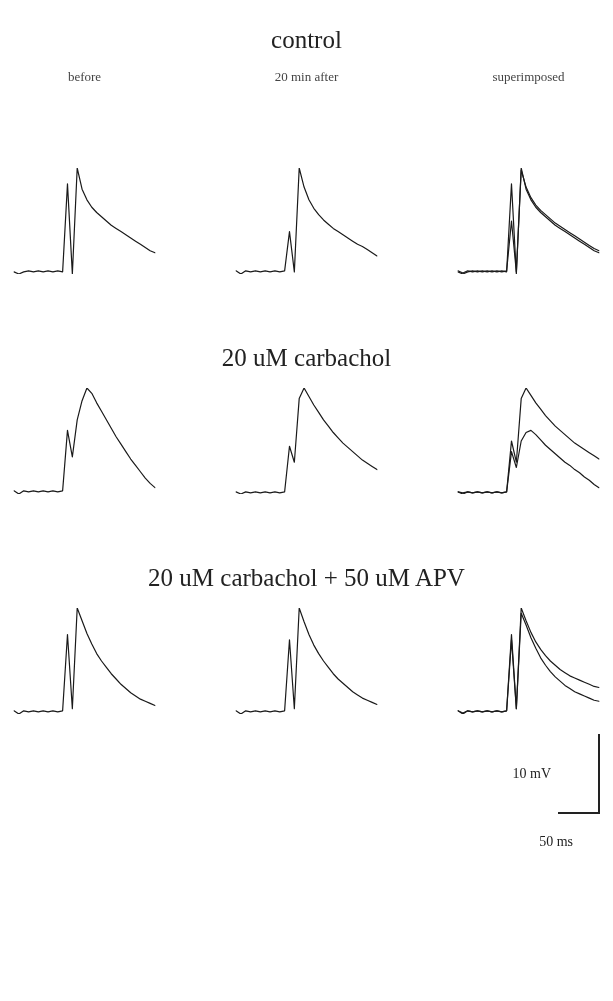  Describe the element at coordinates (306, 358) in the screenshot. I see `chart-title: 20 uM carbachol` at that location.